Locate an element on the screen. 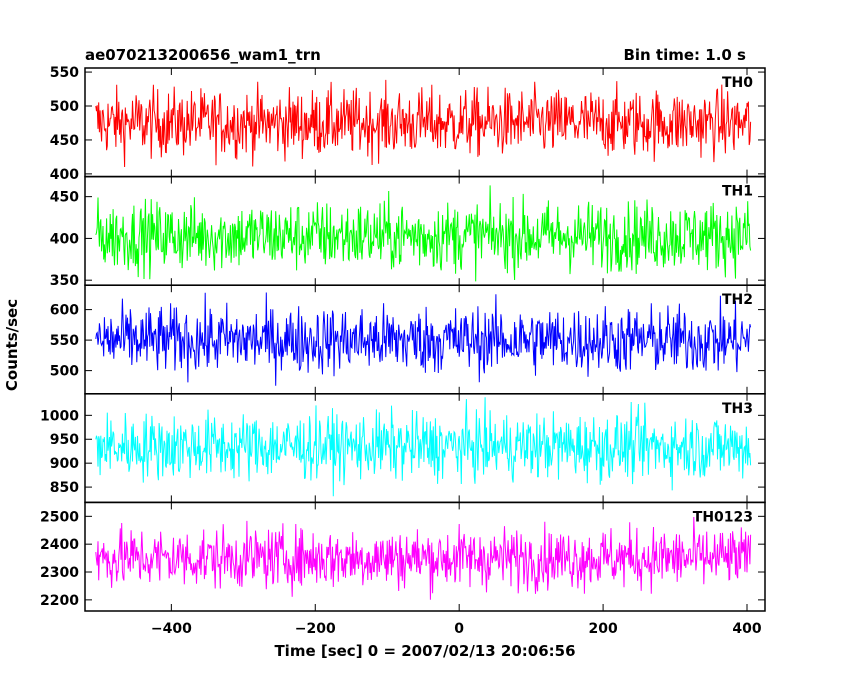  x-tick-label: 200 is located at coordinates (602, 629).